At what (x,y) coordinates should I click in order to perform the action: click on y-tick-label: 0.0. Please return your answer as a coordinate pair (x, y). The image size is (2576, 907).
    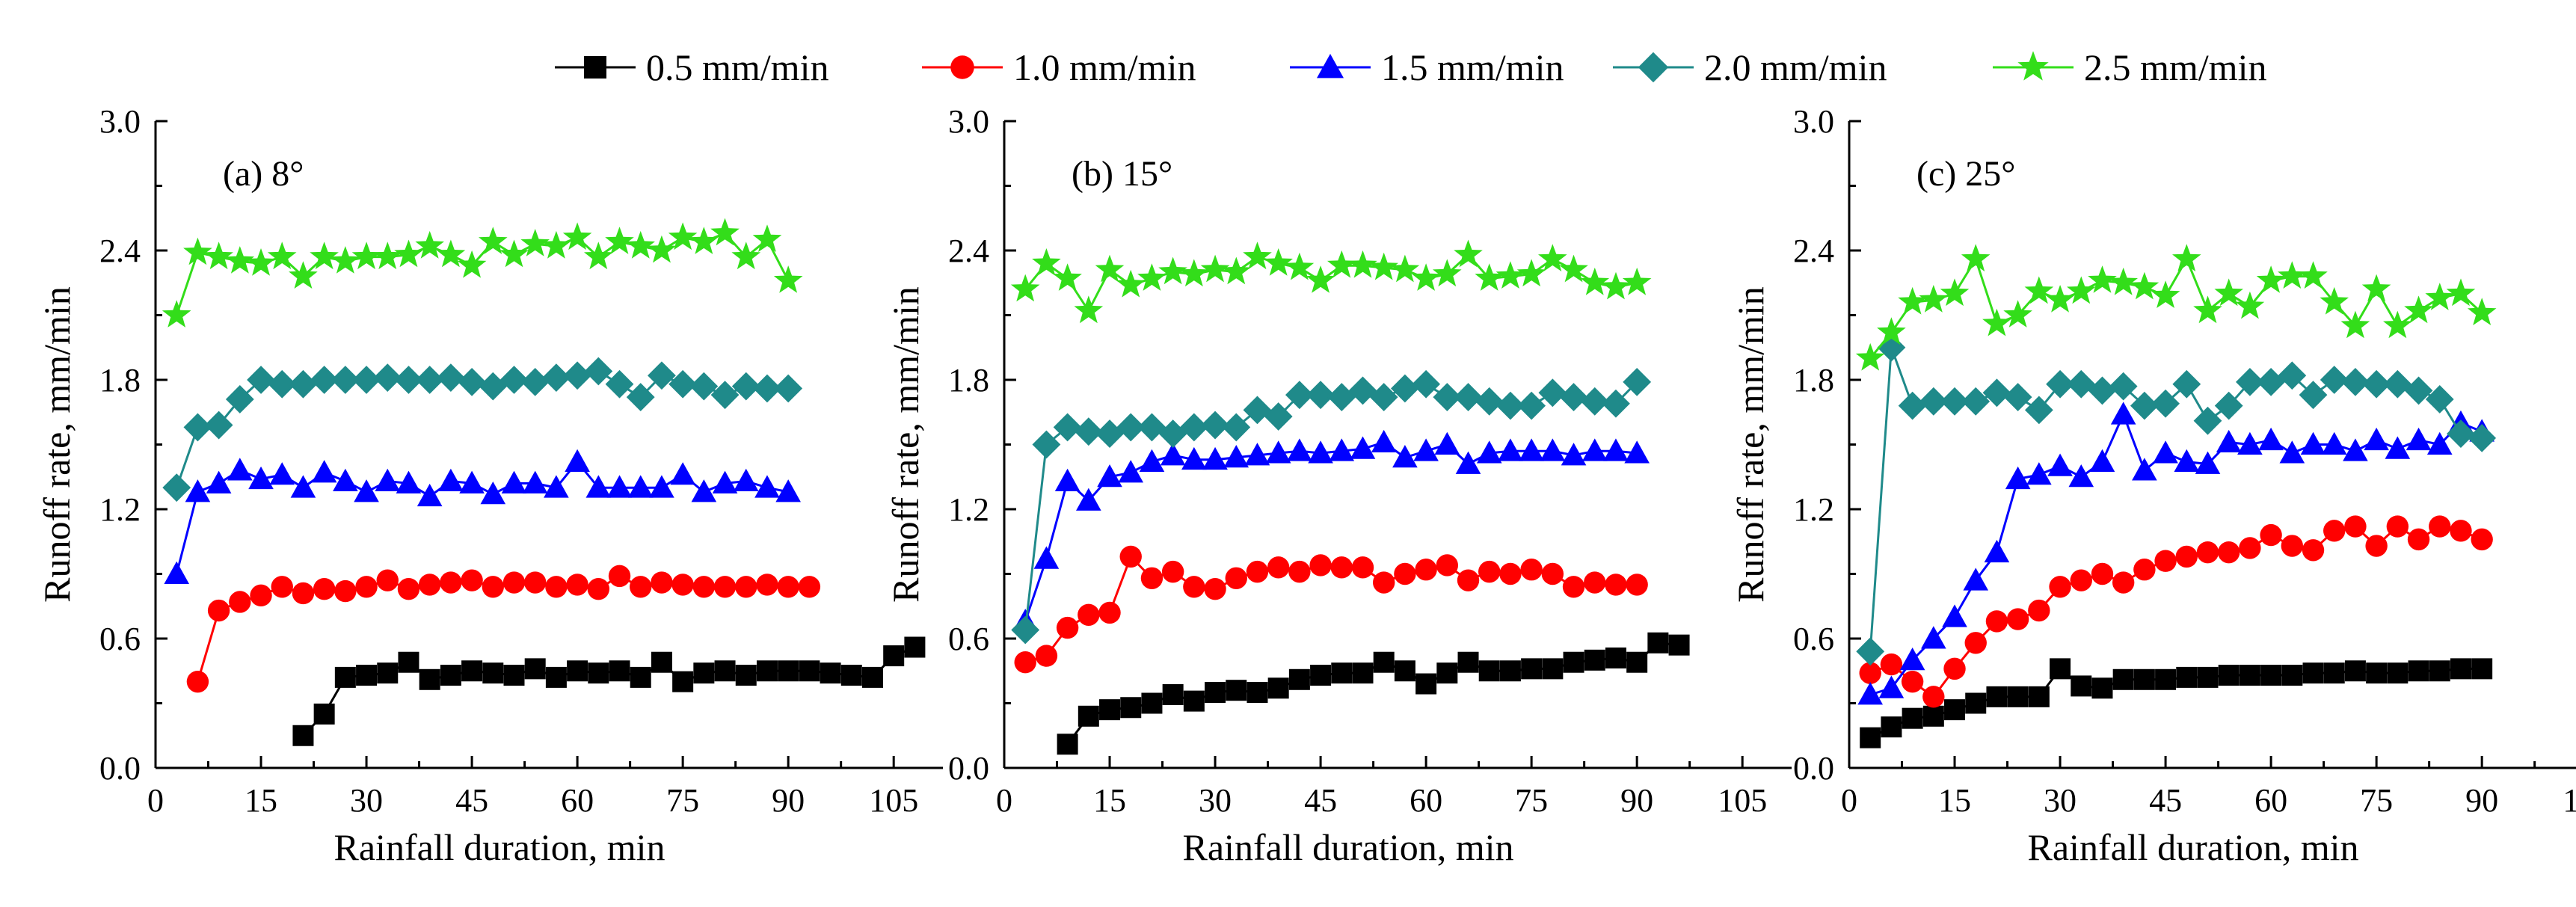
    Looking at the image, I should click on (968, 769).